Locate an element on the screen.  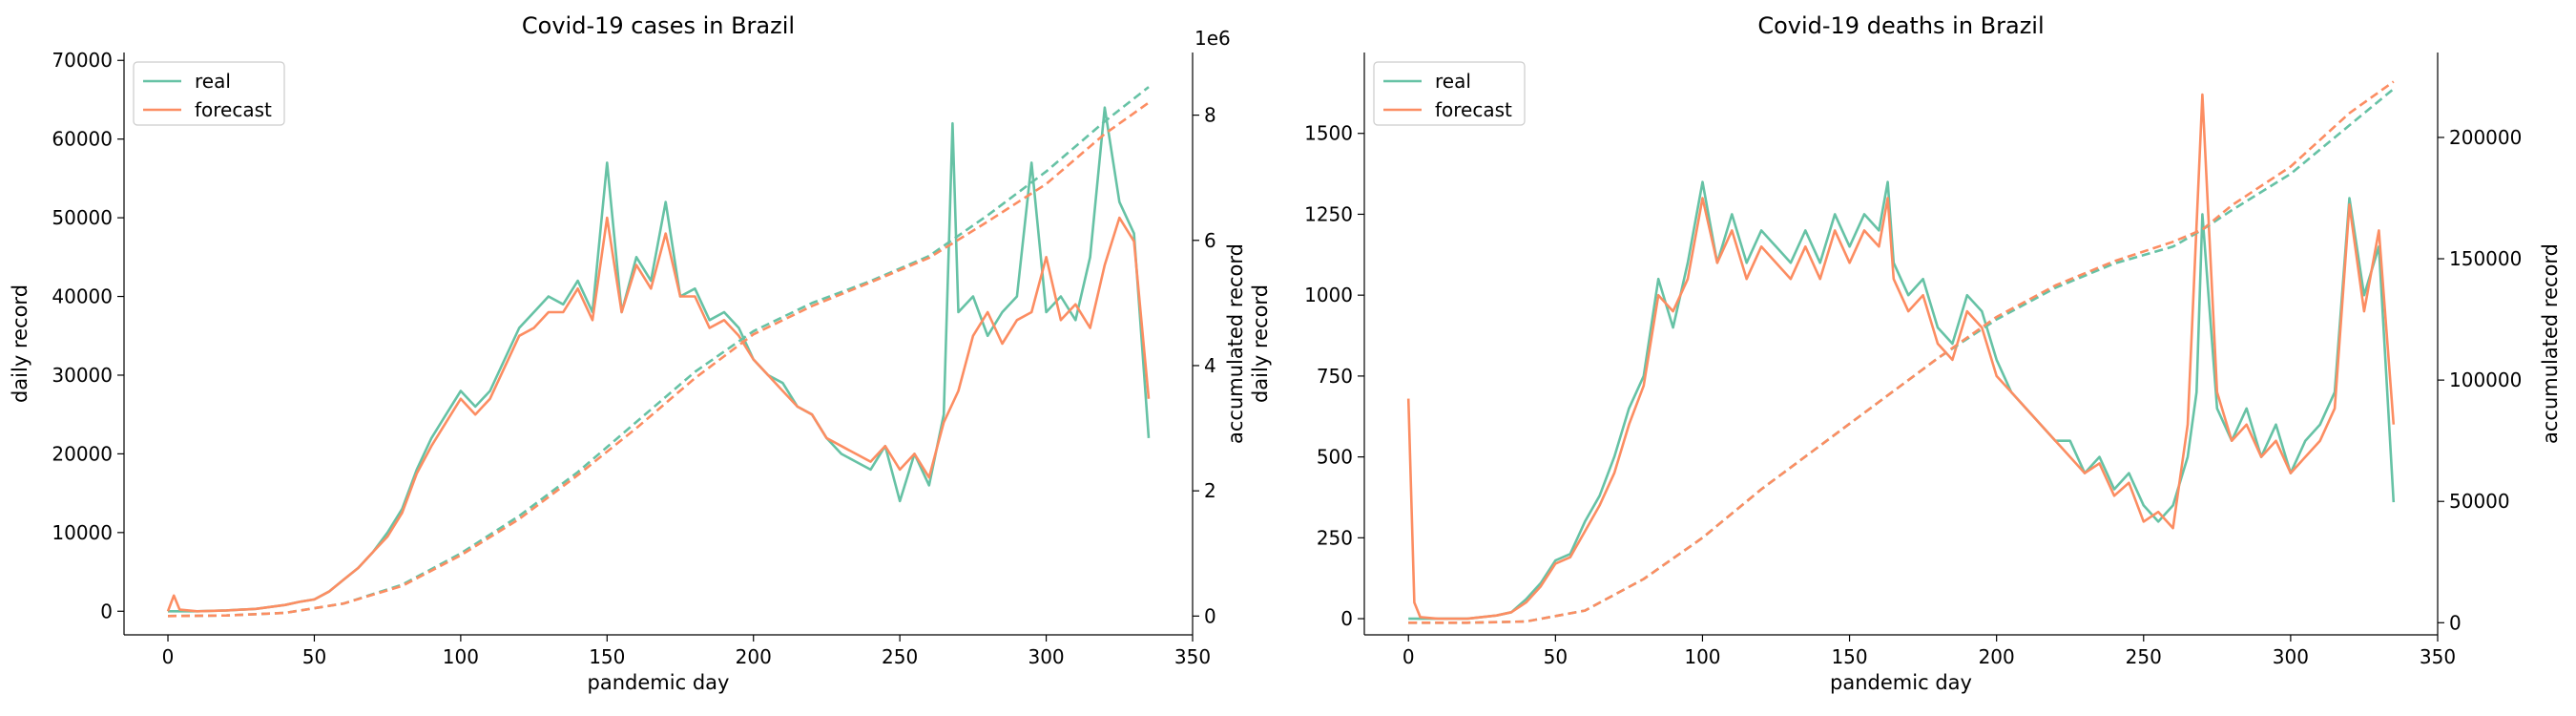
deaths-x-tick-label: 50 is located at coordinates (1556, 656).